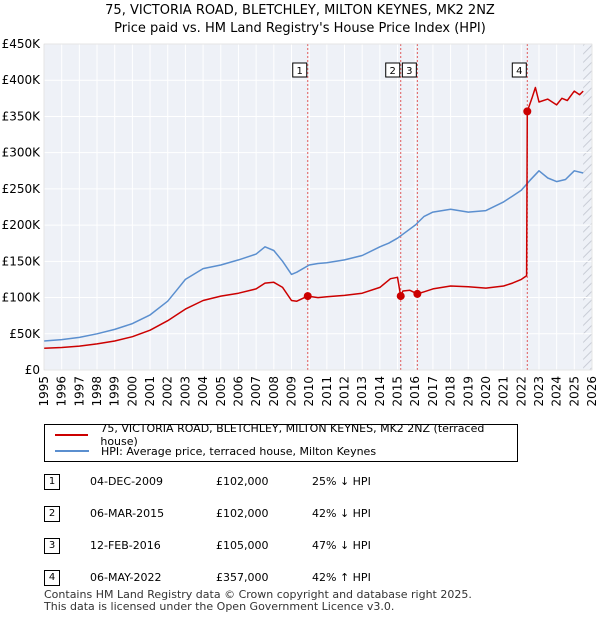 The height and width of the screenshot is (620, 600). I want to click on sale-date: 06-MAR-2015, so click(127, 513).